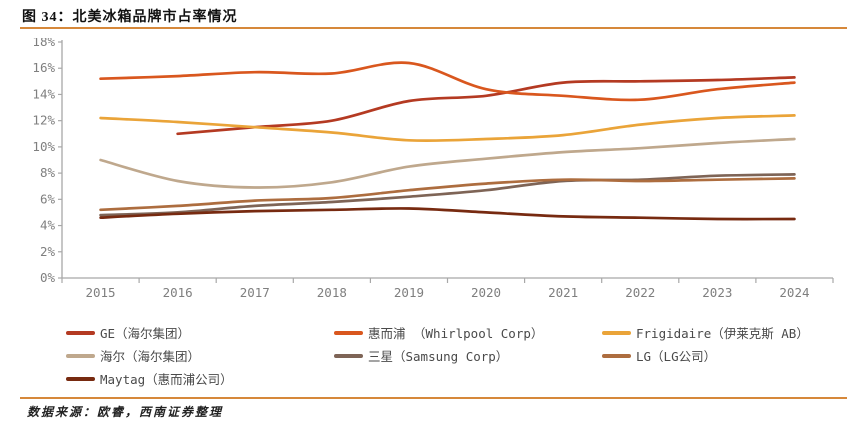  What do you see at coordinates (130, 17) in the screenshot?
I see `figure-title: 图 34：北美冰箱品牌市占率情况` at bounding box center [130, 17].